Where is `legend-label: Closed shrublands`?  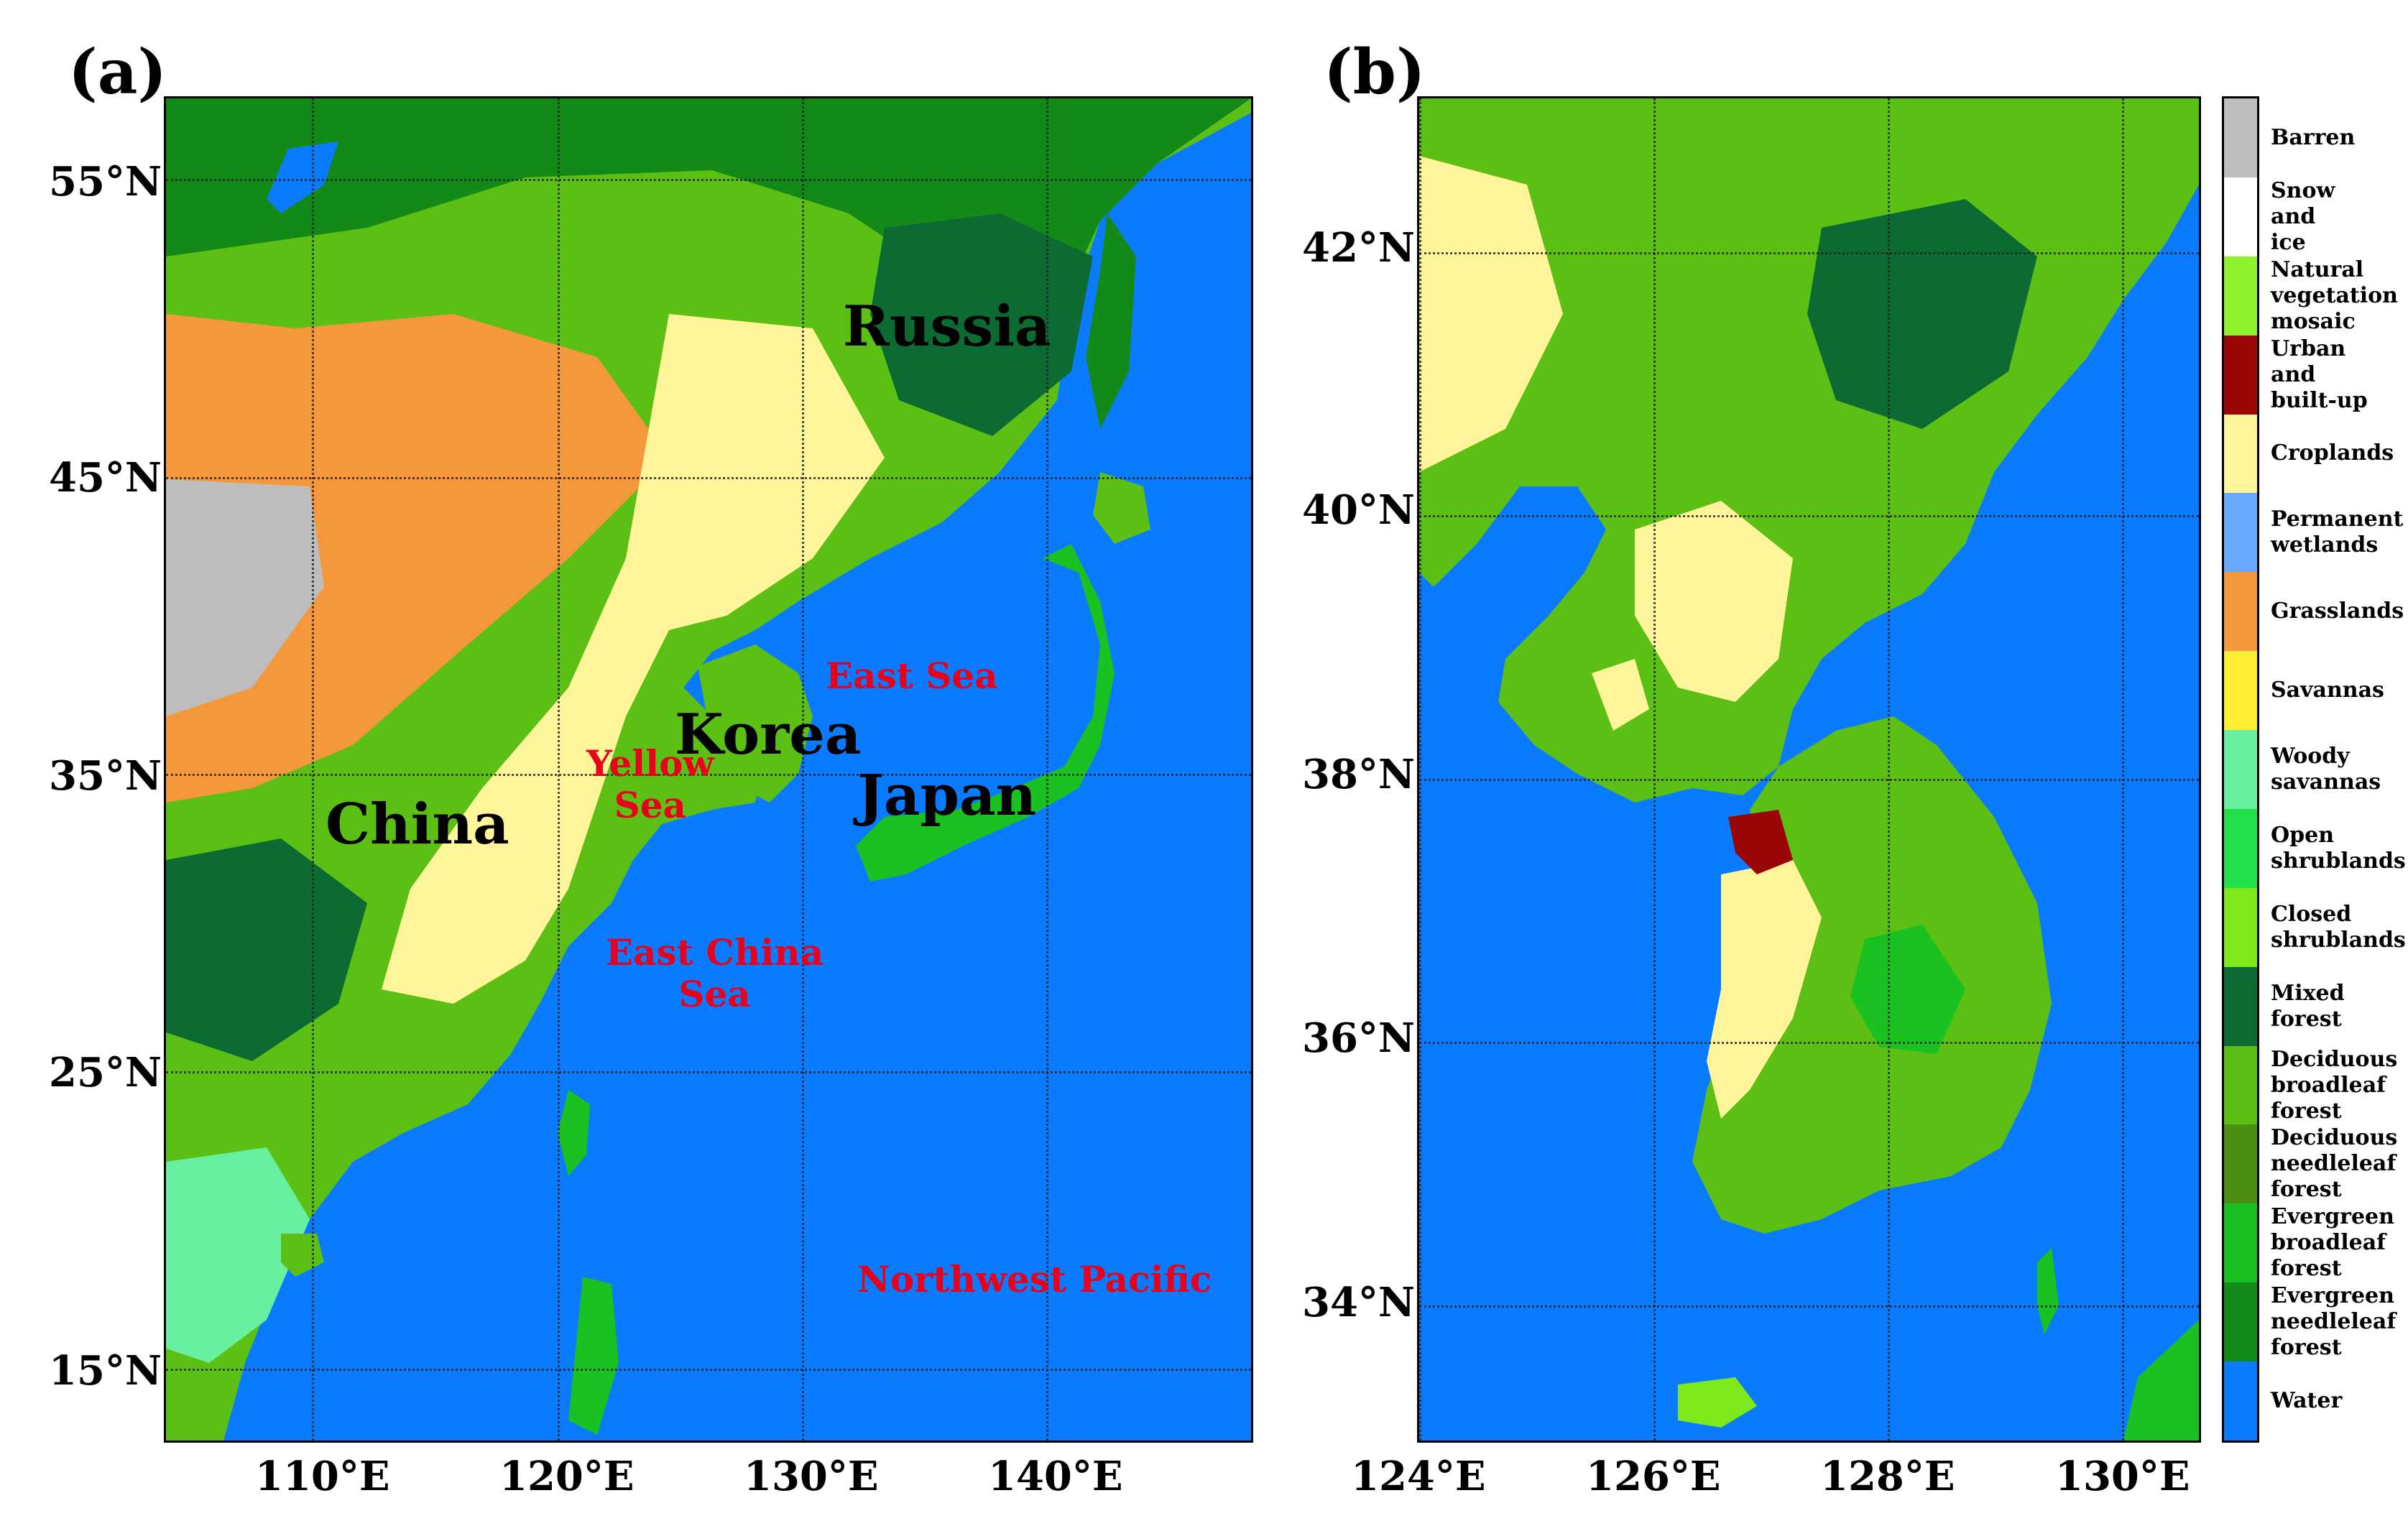 legend-label: Closed shrublands is located at coordinates (2338, 927).